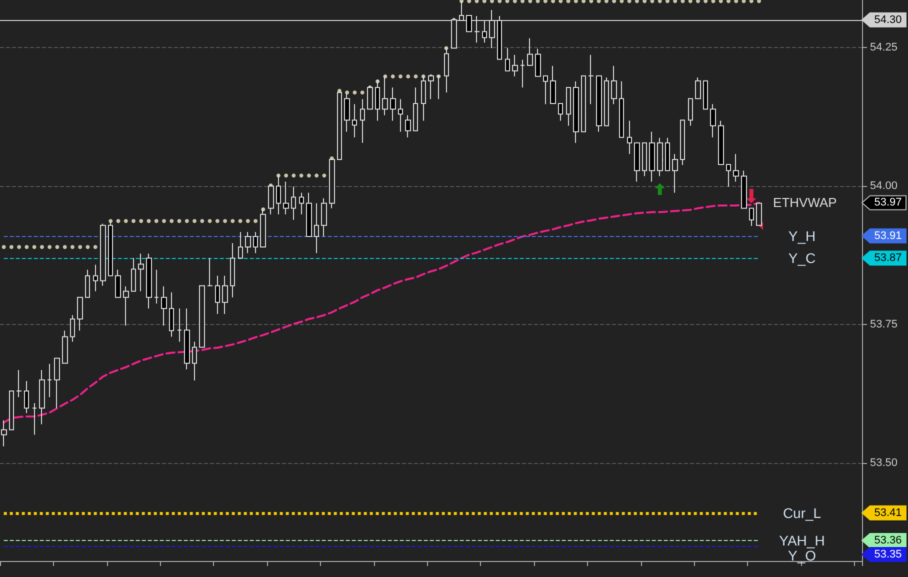  Describe the element at coordinates (884, 462) in the screenshot. I see `y-tick-label: 53.50` at that location.